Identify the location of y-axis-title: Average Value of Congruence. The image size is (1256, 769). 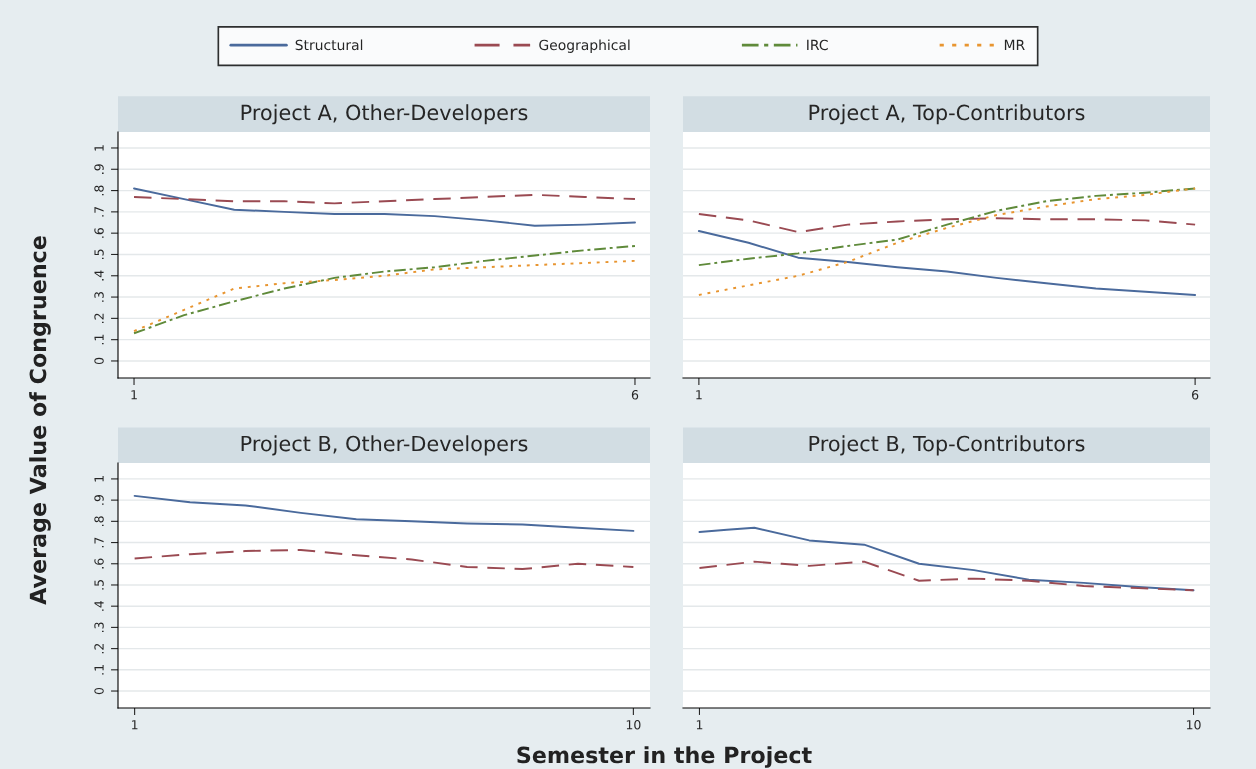
(40, 420).